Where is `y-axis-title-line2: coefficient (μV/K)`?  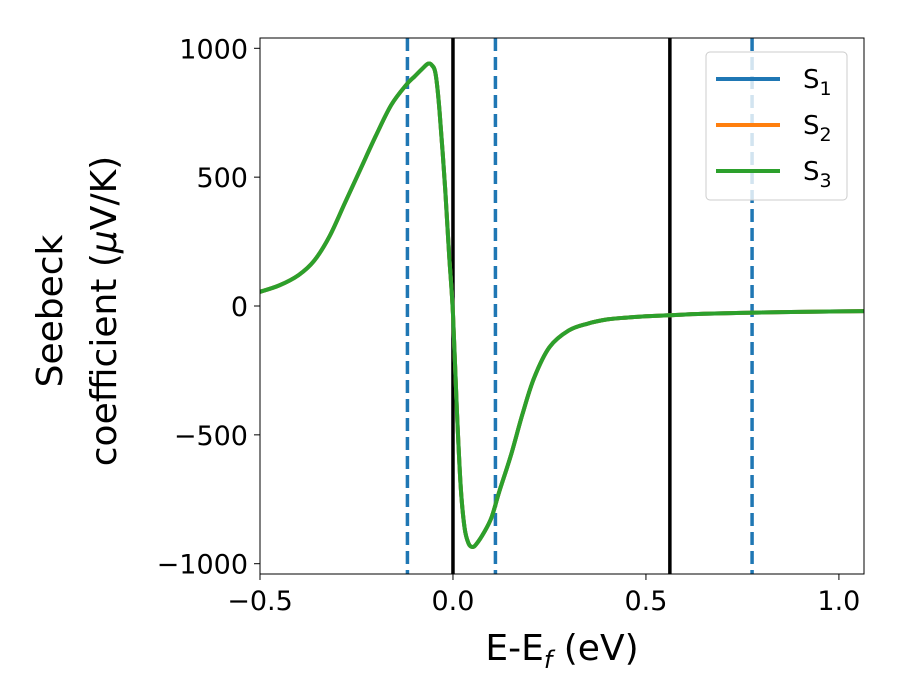 y-axis-title-line2: coefficient (μV/K) is located at coordinates (104, 311).